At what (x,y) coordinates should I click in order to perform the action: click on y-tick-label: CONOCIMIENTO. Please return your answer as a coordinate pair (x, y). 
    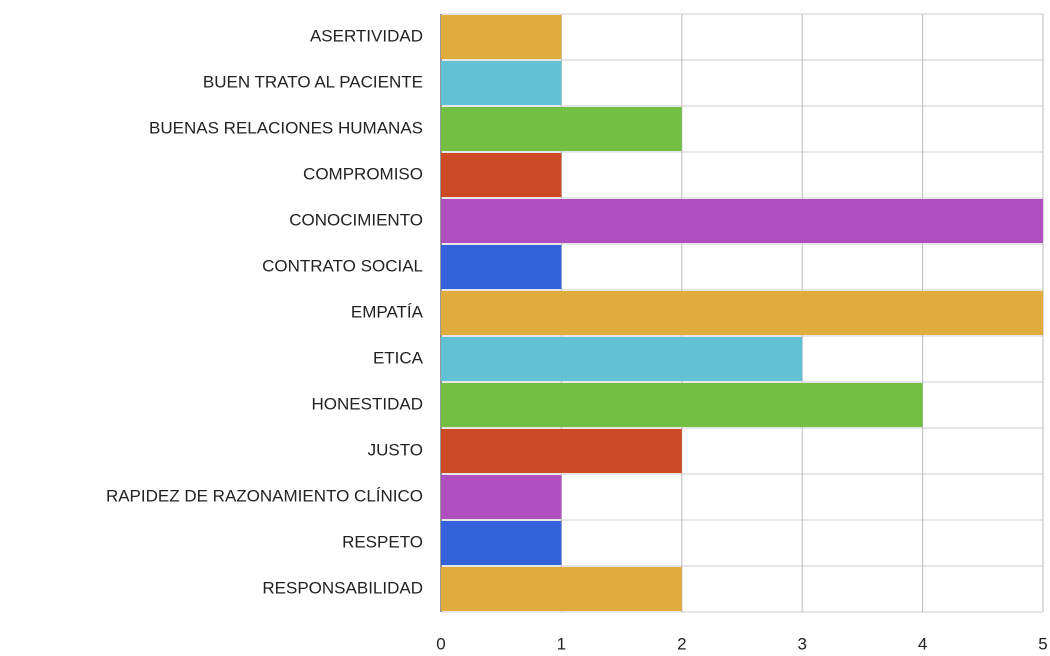
    Looking at the image, I should click on (356, 219).